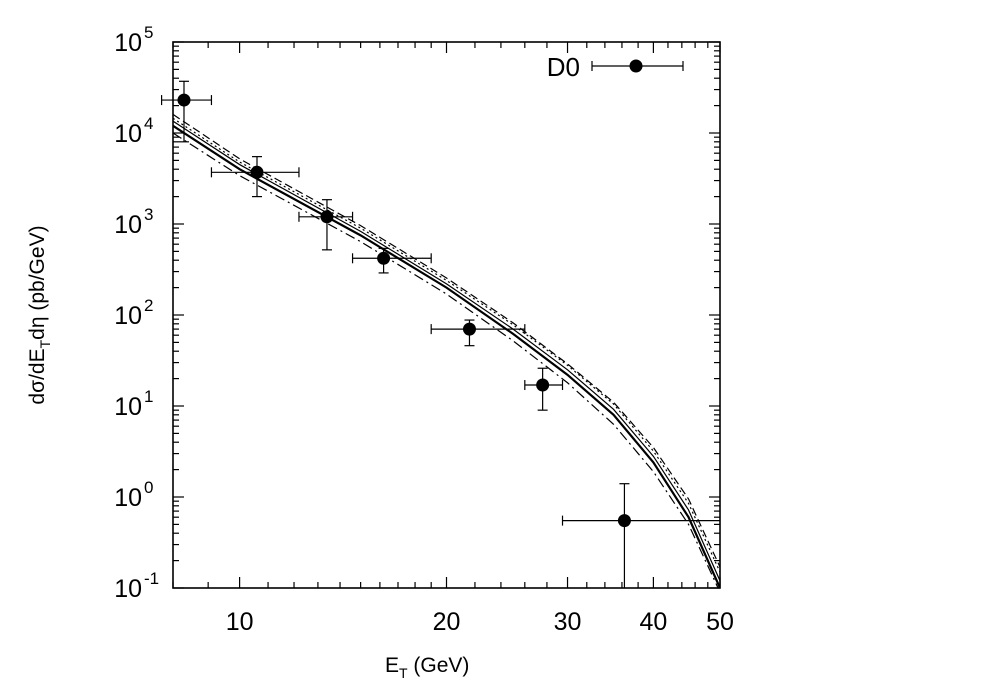 This screenshot has width=981, height=687. What do you see at coordinates (148, 305) in the screenshot?
I see `y-tick-exponent: 2` at bounding box center [148, 305].